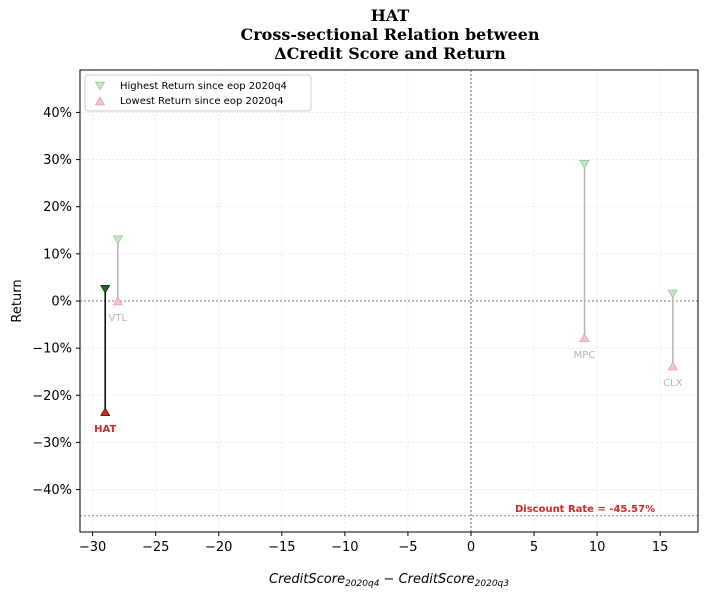 This screenshot has height=599, width=708. What do you see at coordinates (471, 547) in the screenshot?
I see `x-tick-label: 0` at bounding box center [471, 547].